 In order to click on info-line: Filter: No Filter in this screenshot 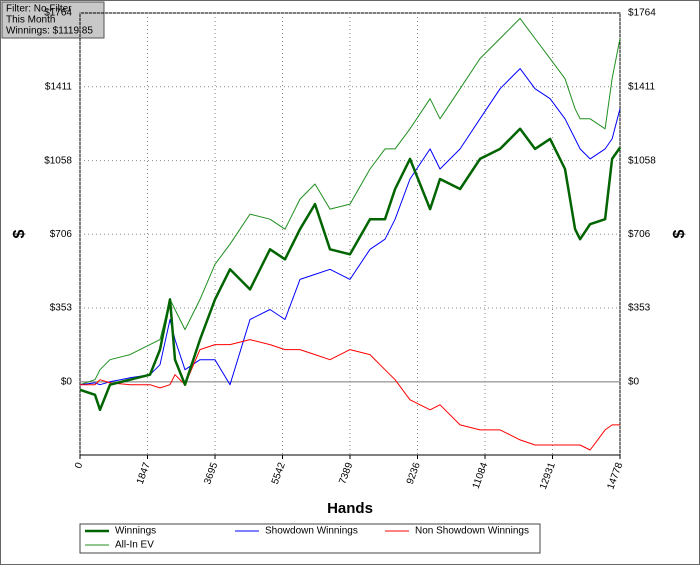, I will do `click(39, 9)`.